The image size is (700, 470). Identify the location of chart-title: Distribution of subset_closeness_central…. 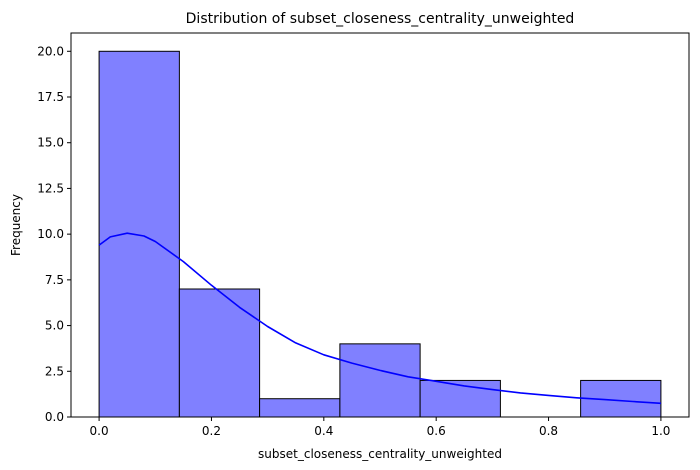
(380, 19).